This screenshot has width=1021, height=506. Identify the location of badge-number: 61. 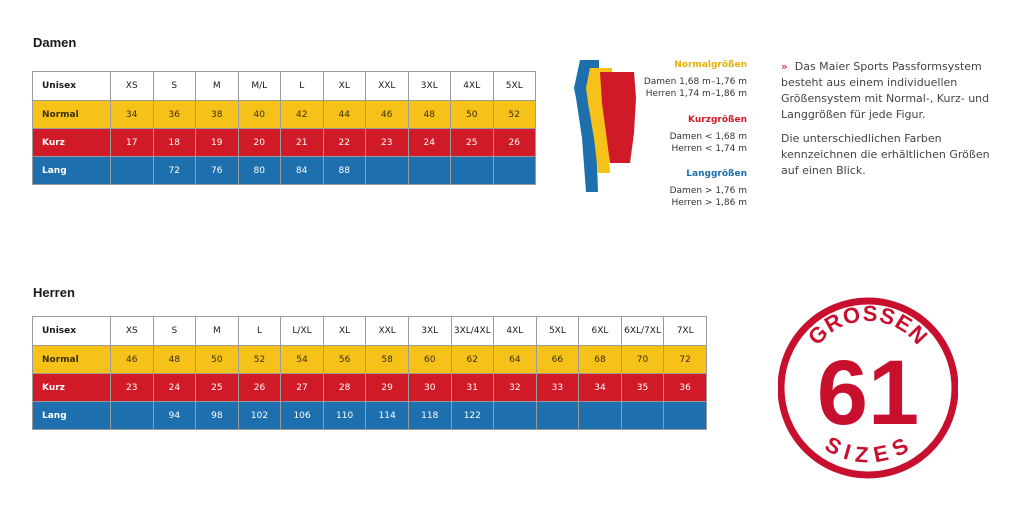
(868, 393).